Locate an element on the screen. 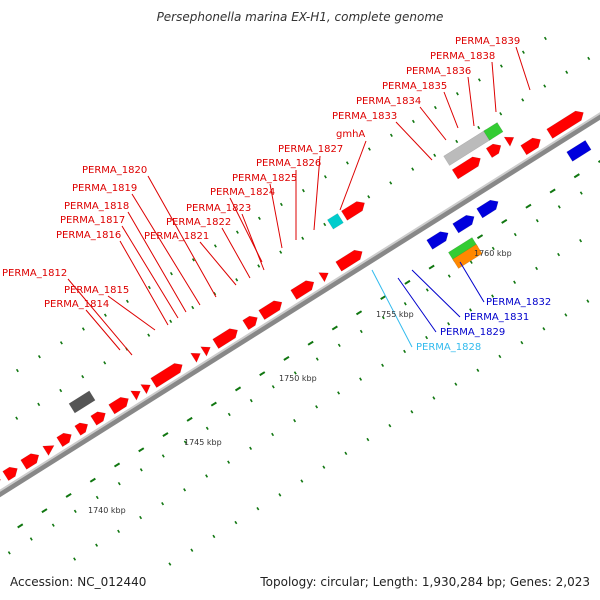  gene-label-perma-1825: PERMA_1825 is located at coordinates (264, 178).